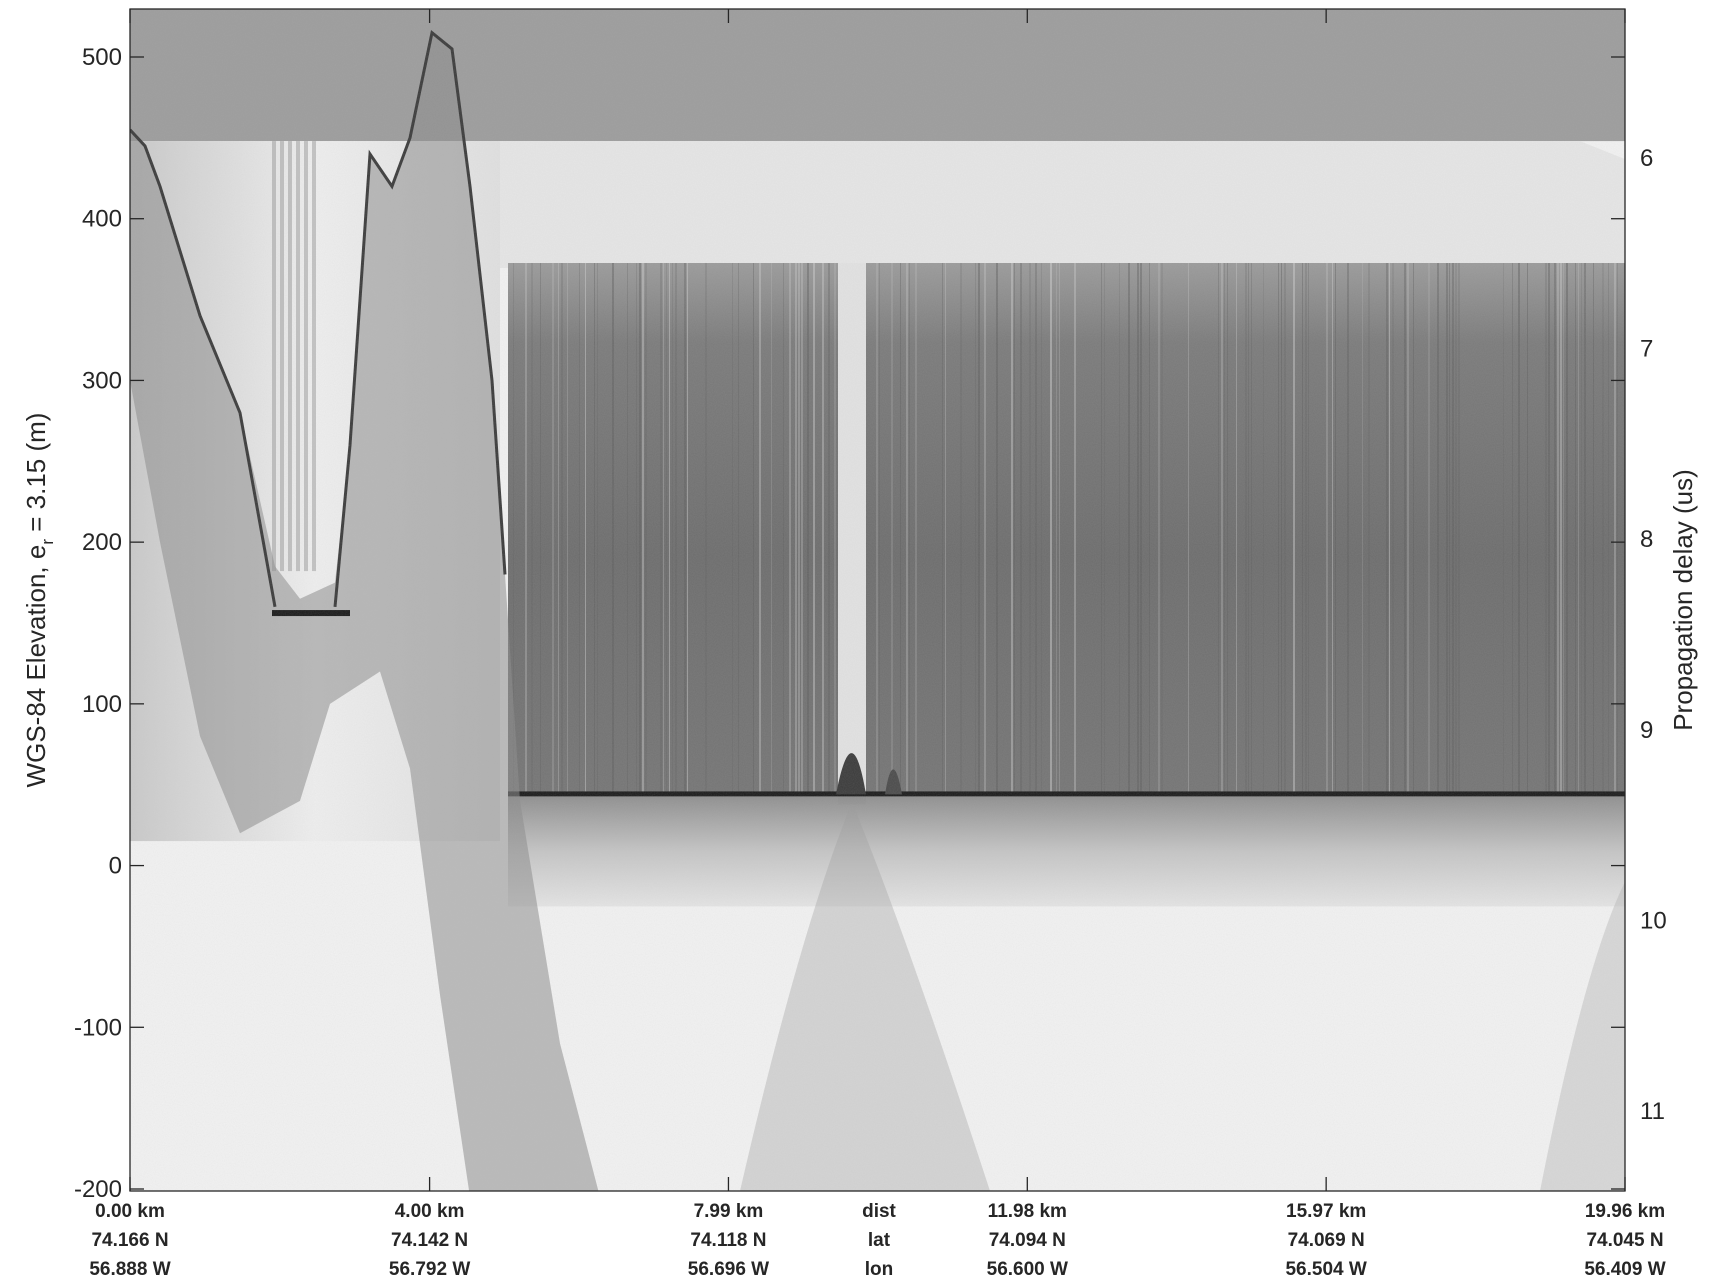 The height and width of the screenshot is (1276, 1722). Describe the element at coordinates (102, 542) in the screenshot. I see `left-tick-label: 200` at that location.